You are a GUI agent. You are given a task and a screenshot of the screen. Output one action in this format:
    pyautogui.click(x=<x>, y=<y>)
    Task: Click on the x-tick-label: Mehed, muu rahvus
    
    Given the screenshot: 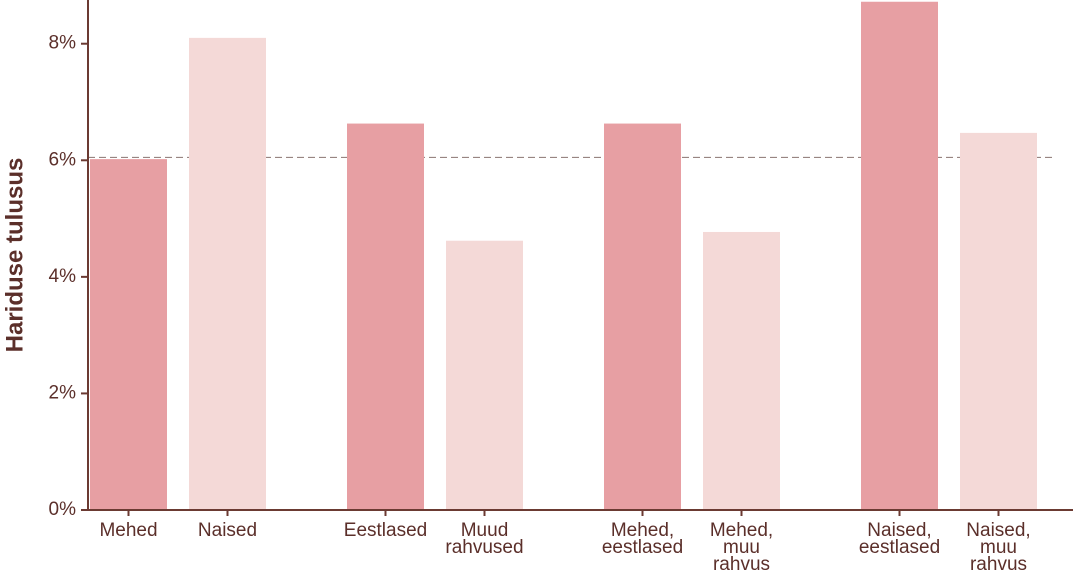 What is the action you would take?
    pyautogui.click(x=741, y=547)
    